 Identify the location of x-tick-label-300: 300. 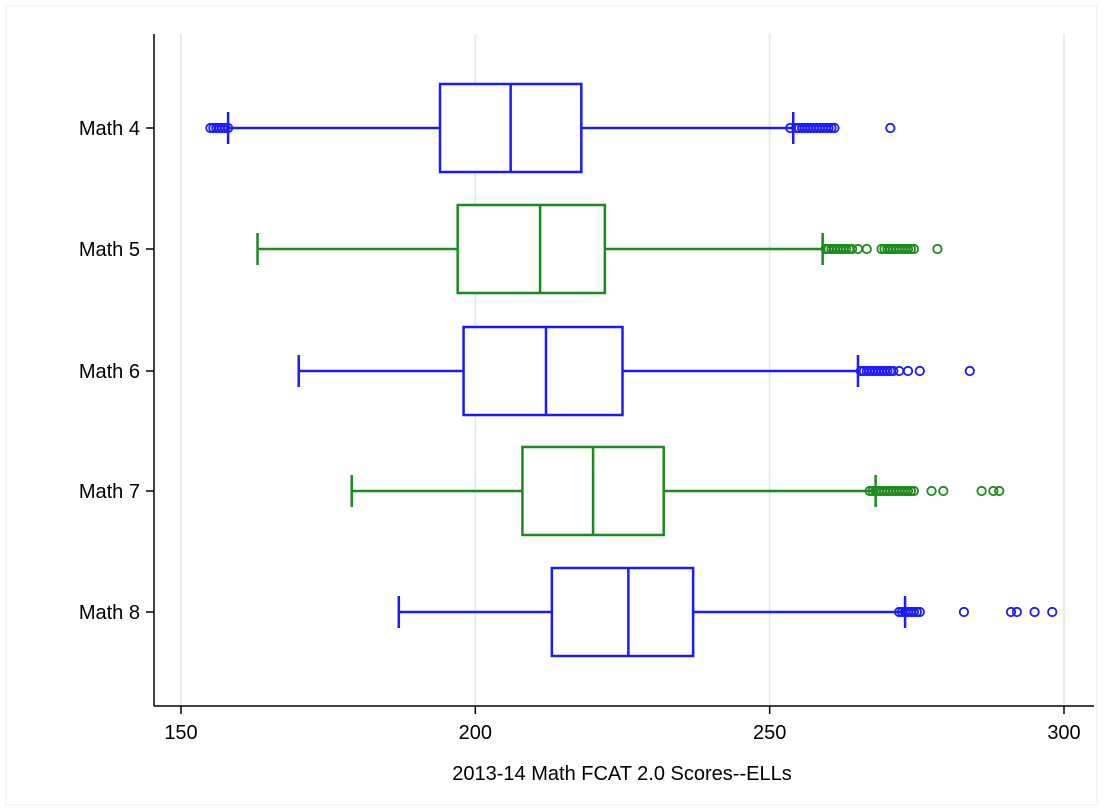
(1063, 733).